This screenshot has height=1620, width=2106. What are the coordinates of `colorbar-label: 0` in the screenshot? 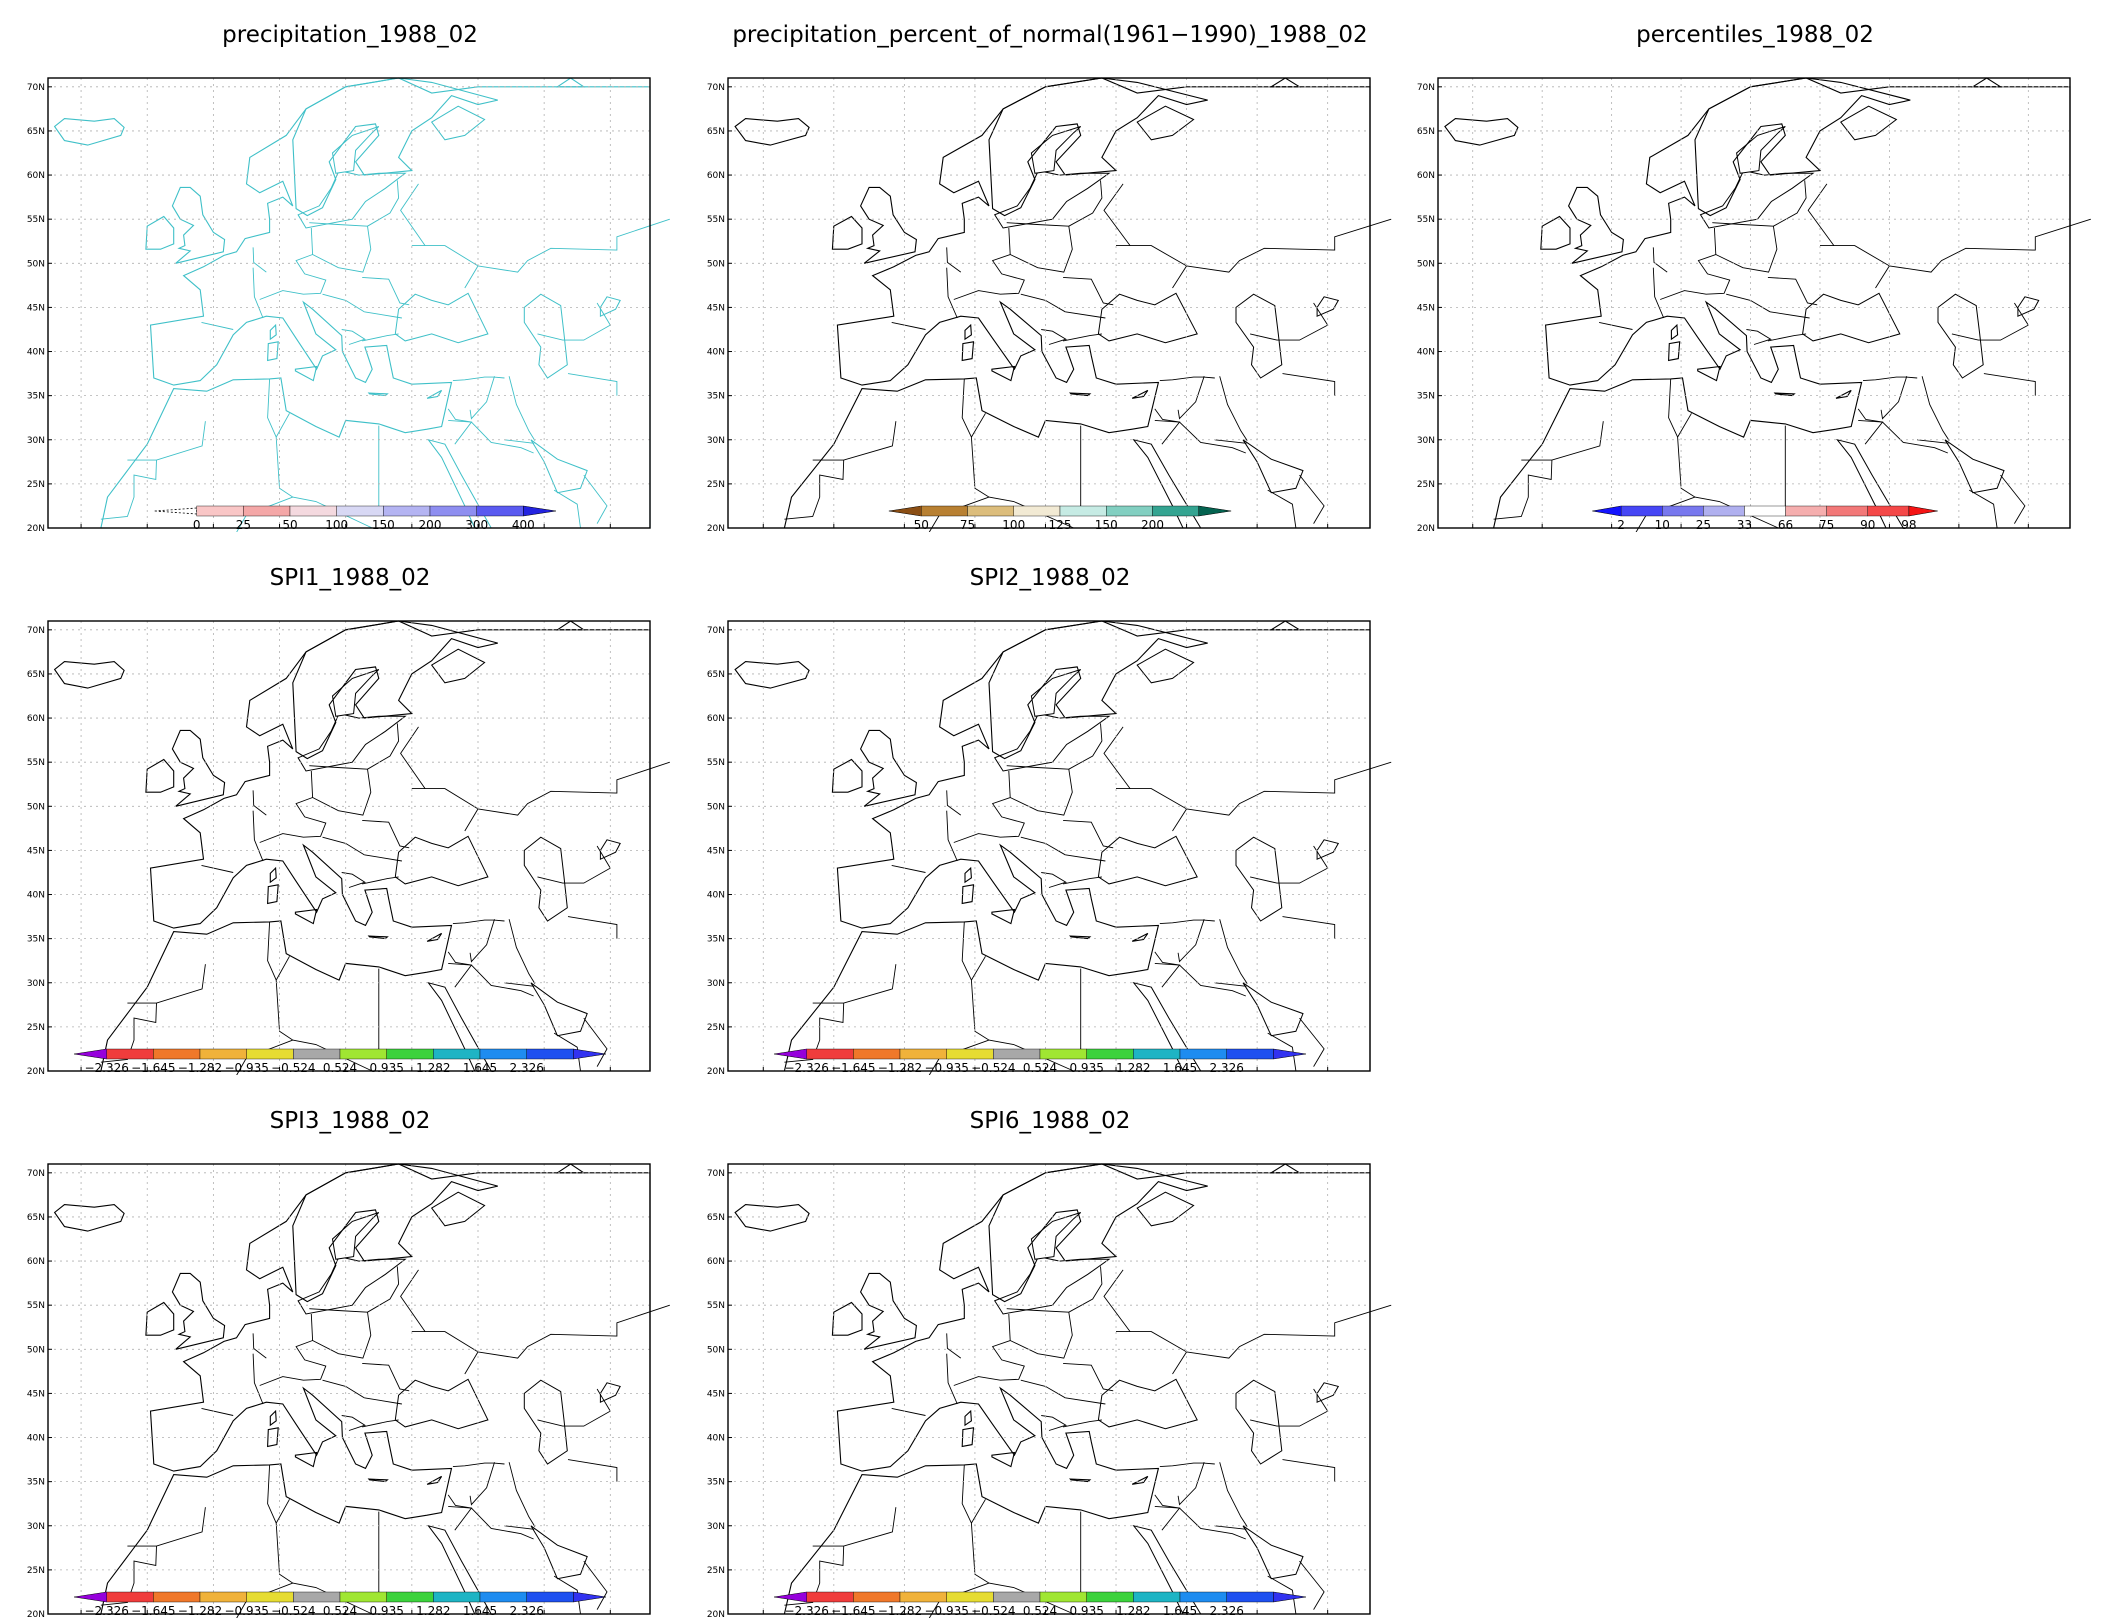 It's located at (197, 525).